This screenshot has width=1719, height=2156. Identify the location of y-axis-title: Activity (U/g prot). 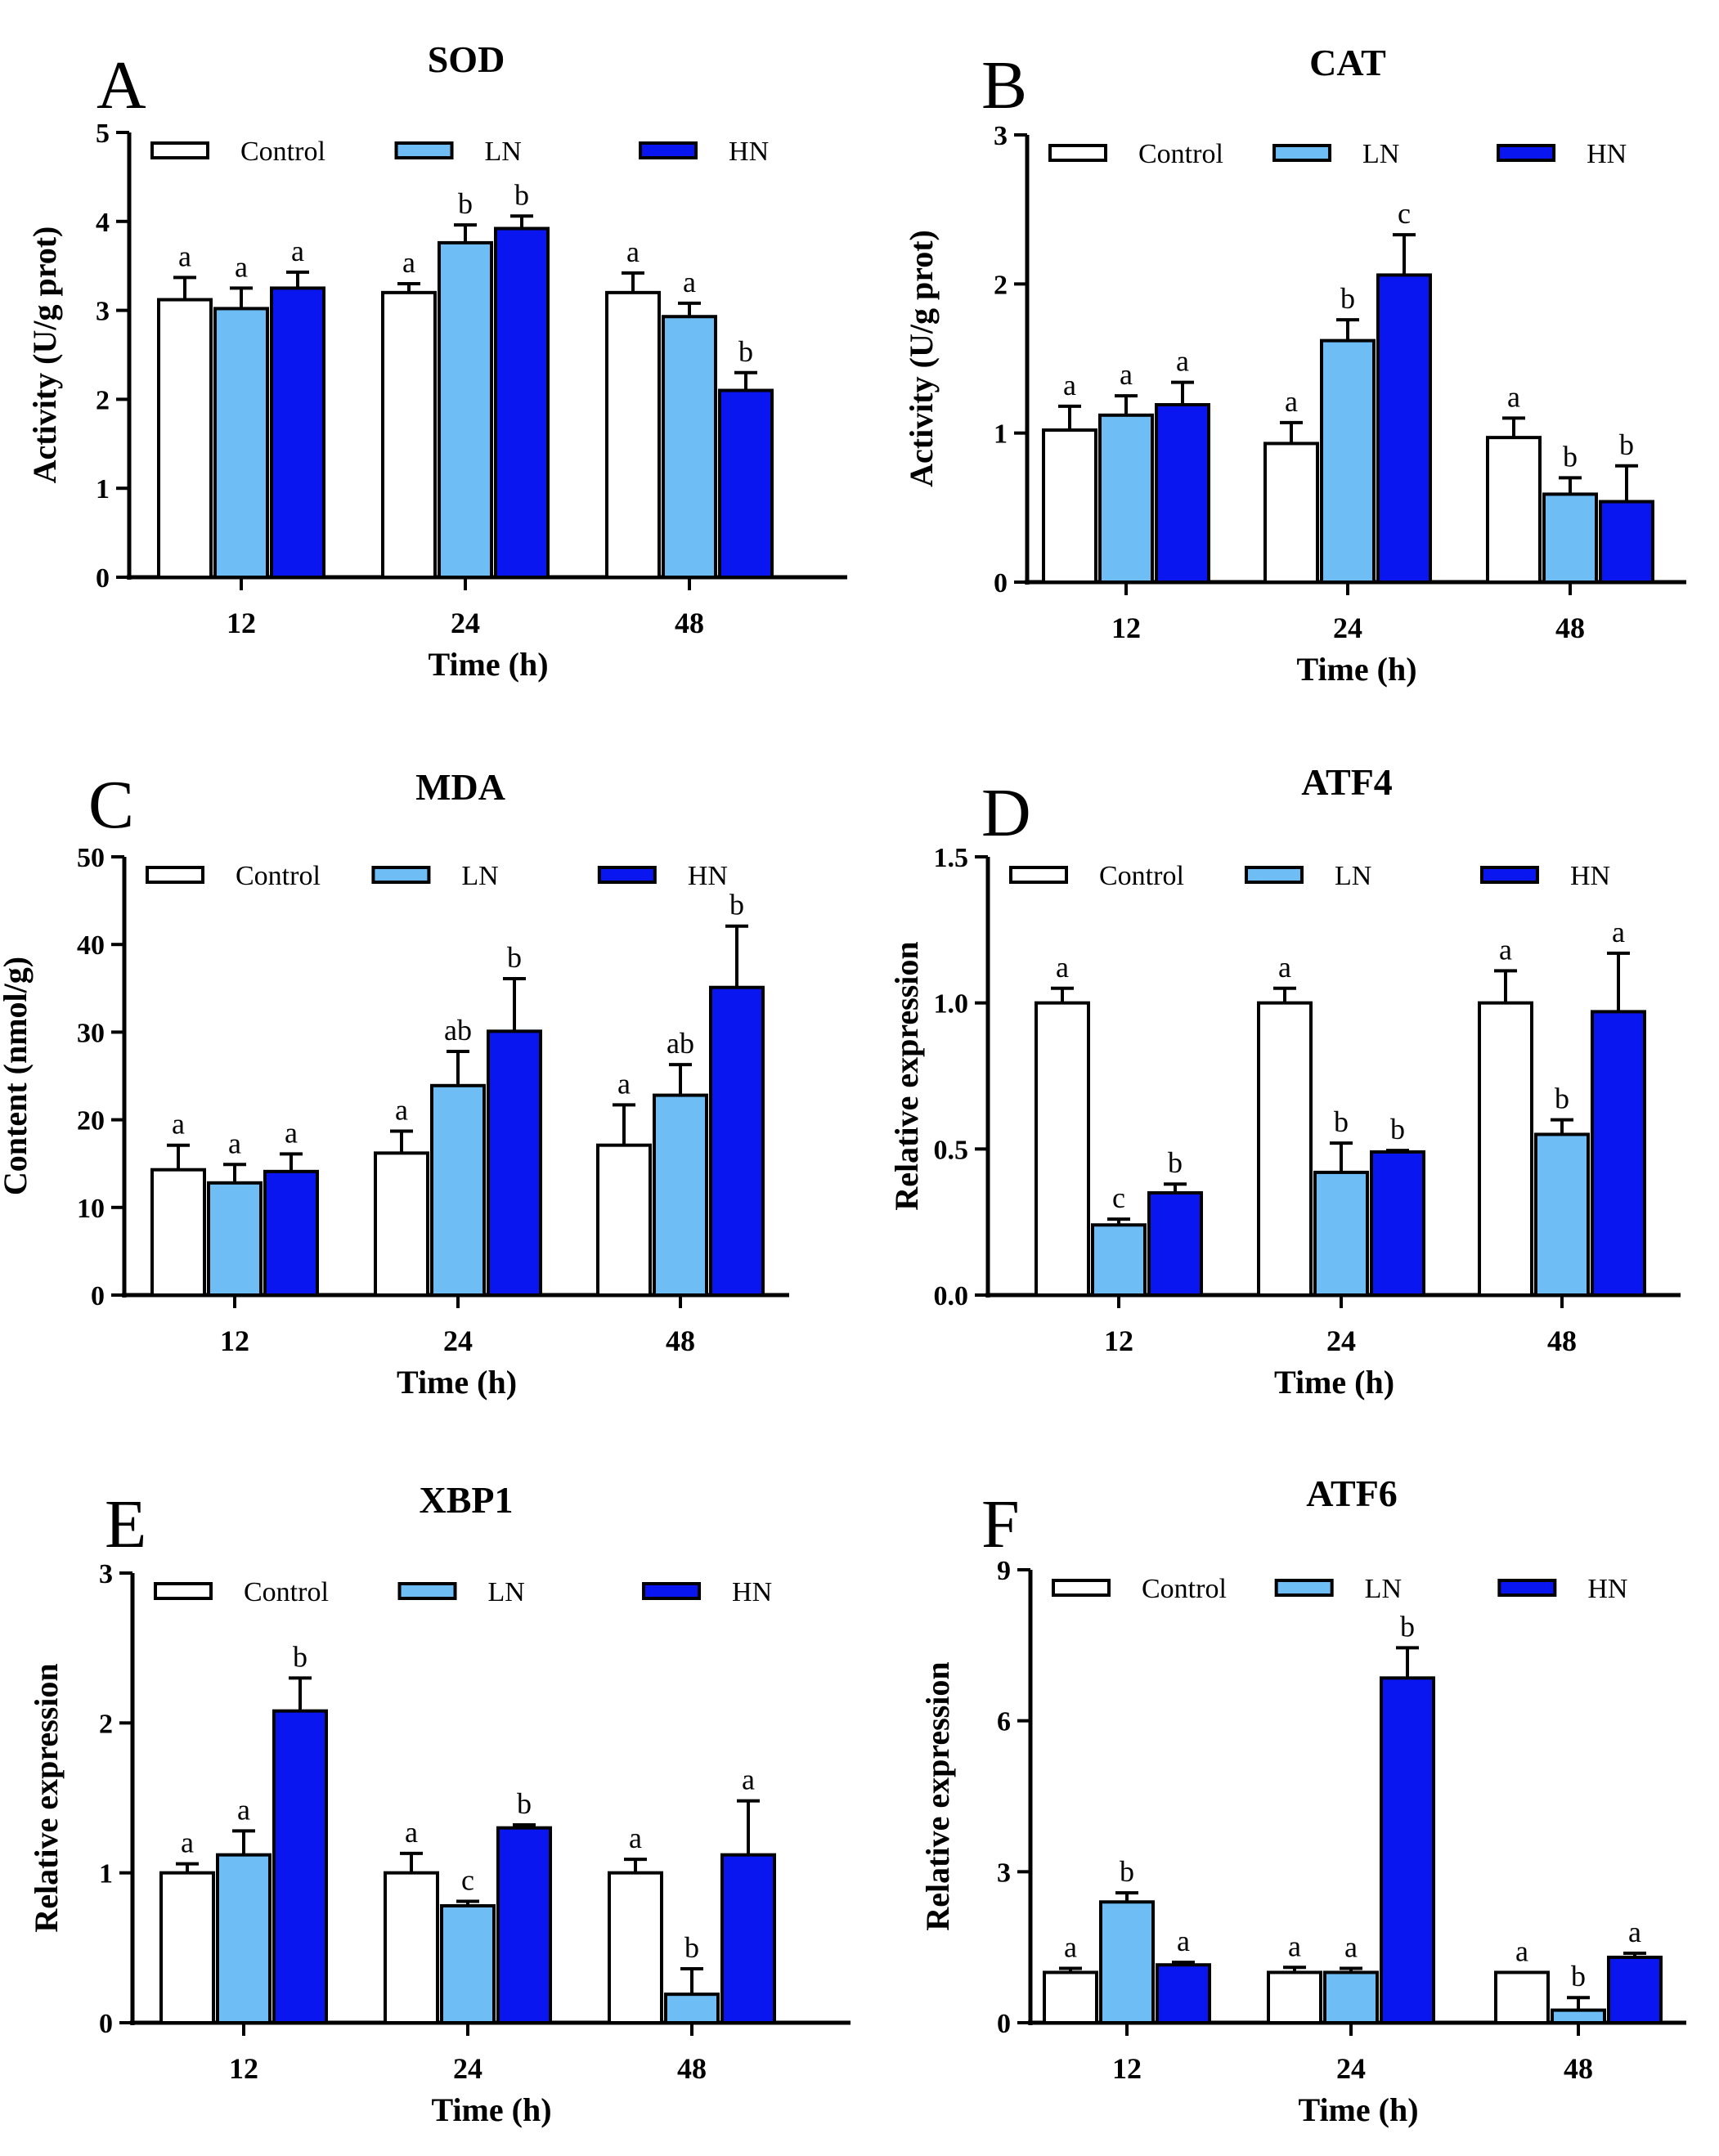
(921, 358).